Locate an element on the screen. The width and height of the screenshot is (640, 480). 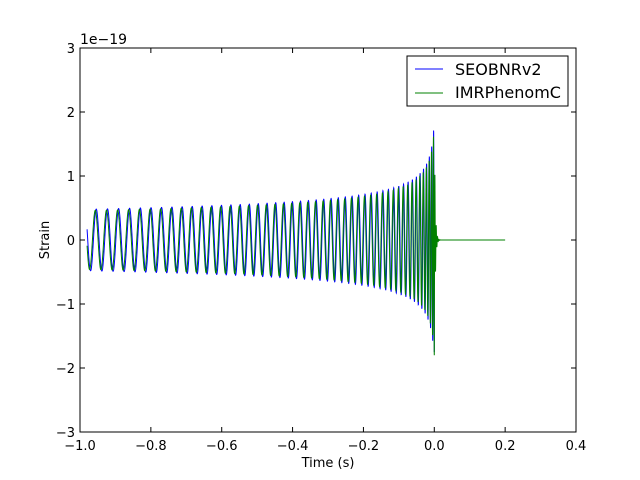
legend-box is located at coordinates (487, 81).